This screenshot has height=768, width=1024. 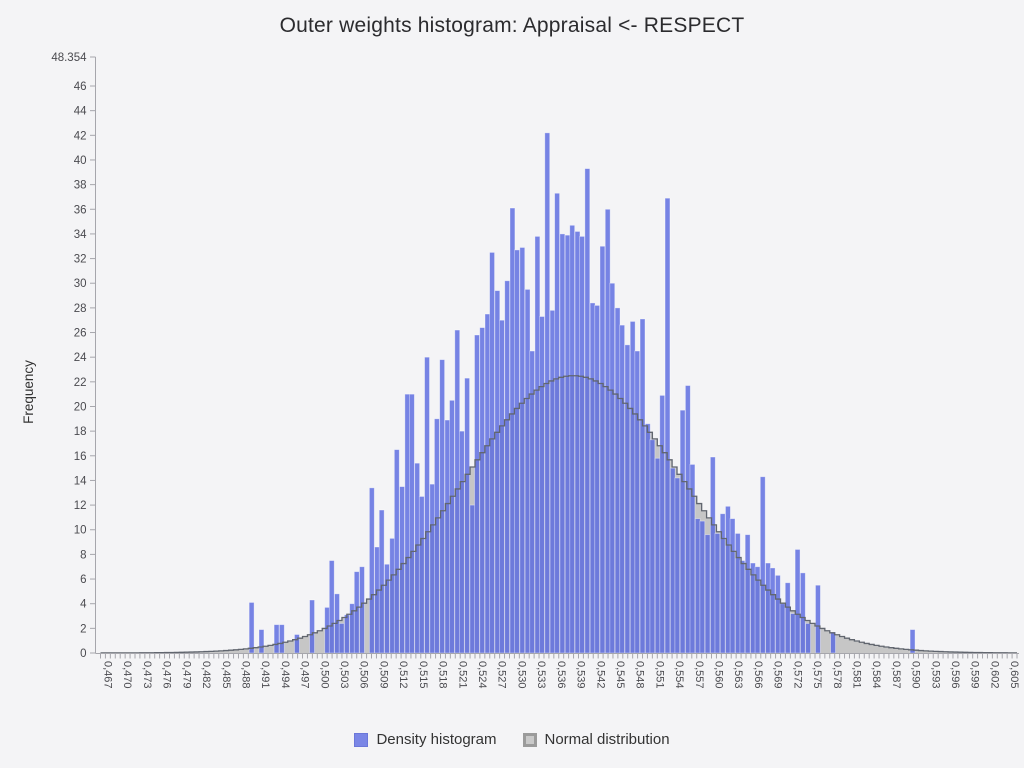 What do you see at coordinates (361, 739) in the screenshot?
I see `density-histogram-swatch` at bounding box center [361, 739].